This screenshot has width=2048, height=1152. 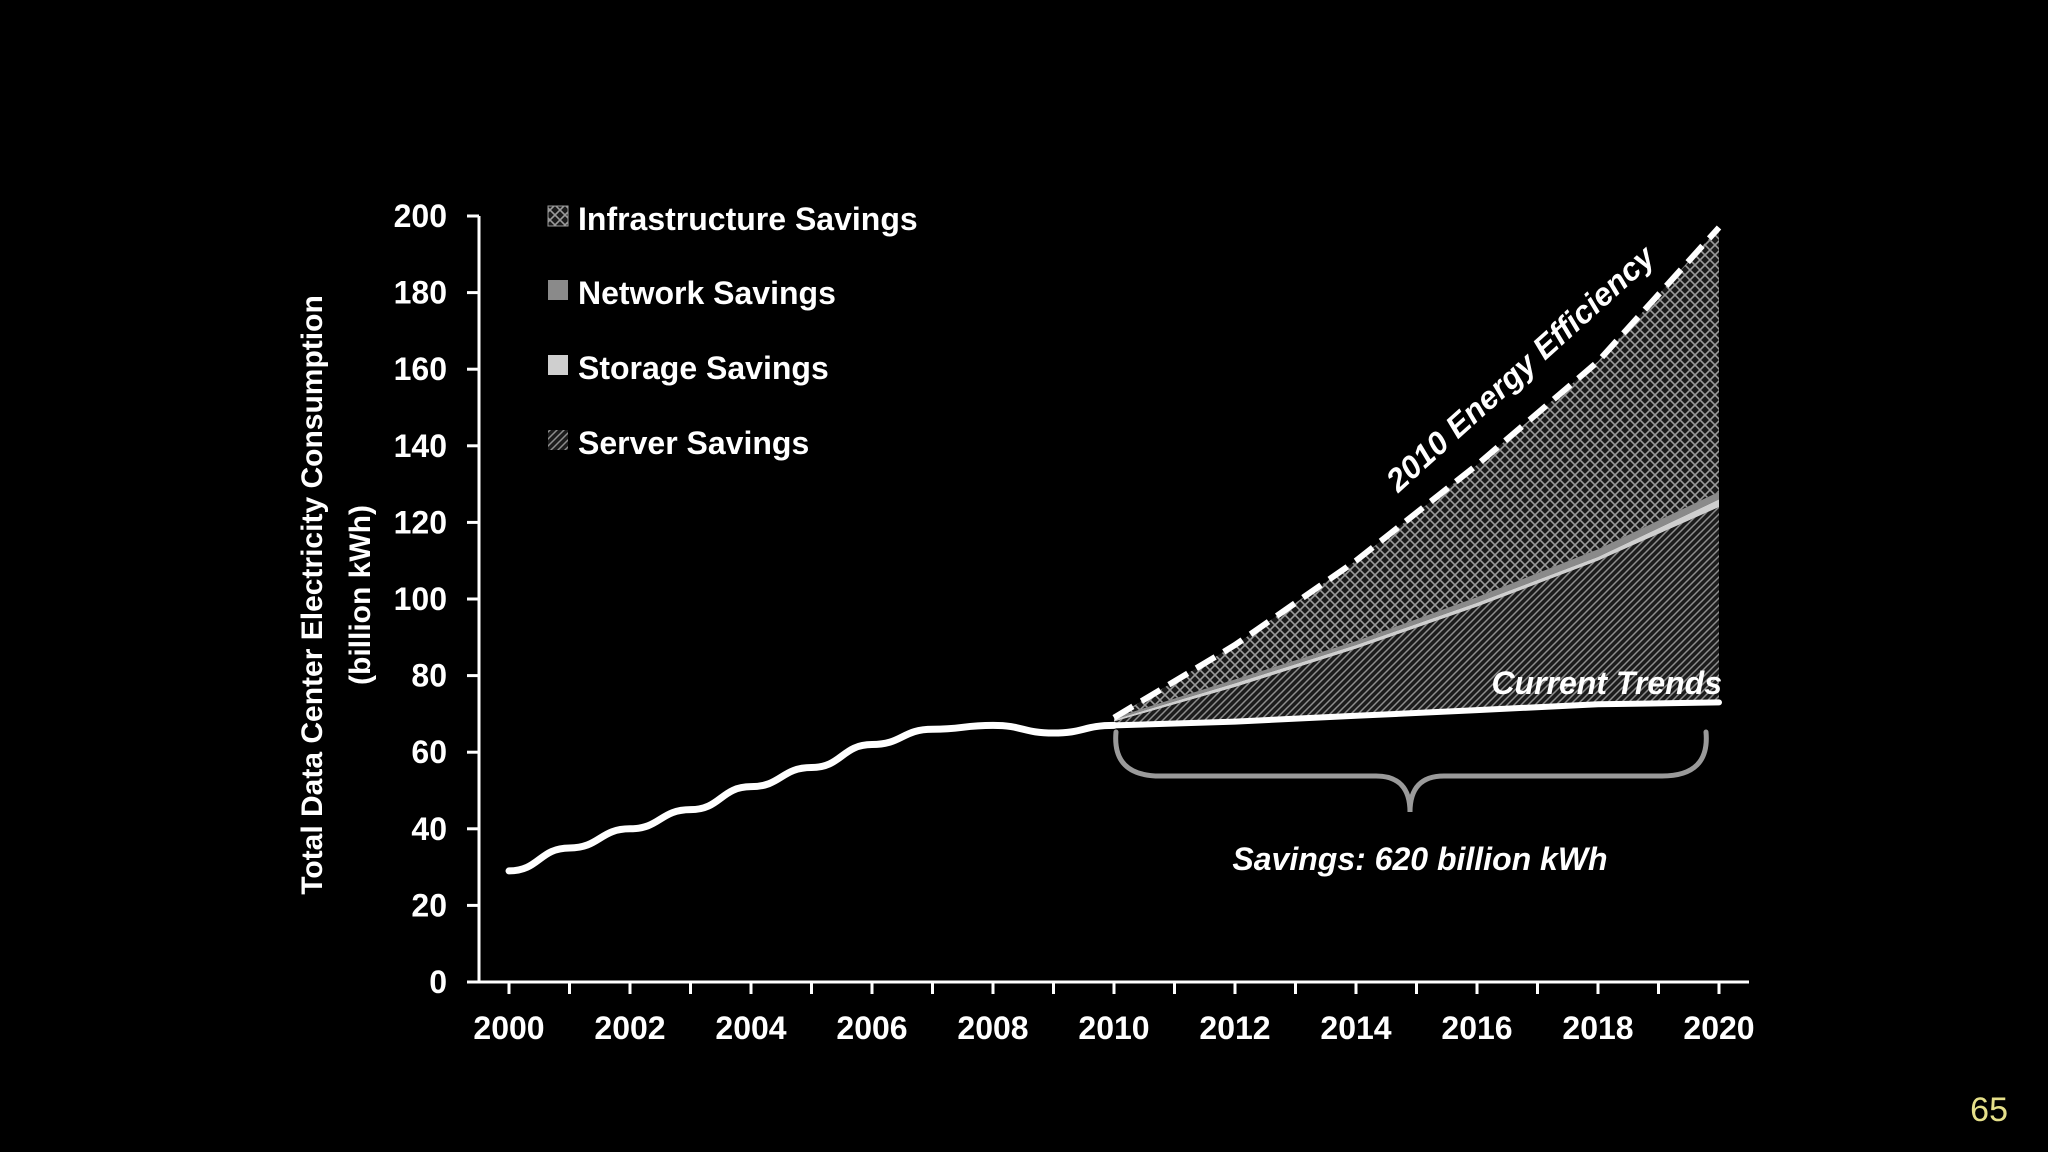 What do you see at coordinates (1411, 771) in the screenshot?
I see `savings-brace` at bounding box center [1411, 771].